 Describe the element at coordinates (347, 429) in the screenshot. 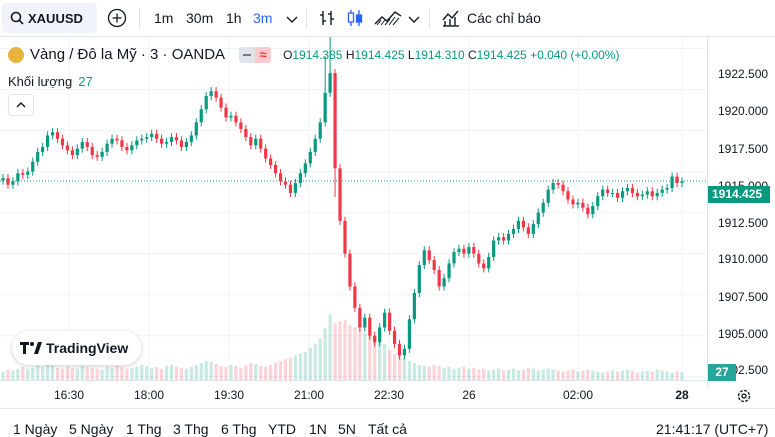

I see `range-5y: 5N` at that location.